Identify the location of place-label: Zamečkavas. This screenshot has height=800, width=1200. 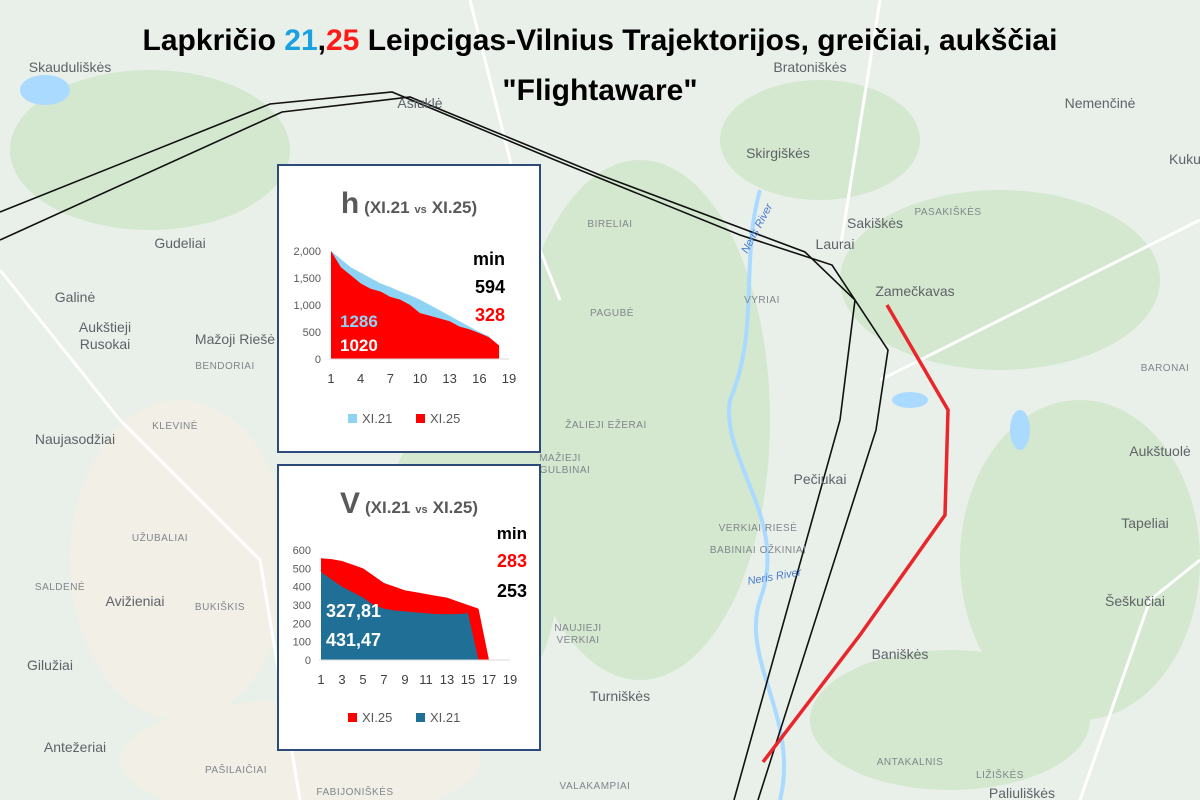
(914, 291).